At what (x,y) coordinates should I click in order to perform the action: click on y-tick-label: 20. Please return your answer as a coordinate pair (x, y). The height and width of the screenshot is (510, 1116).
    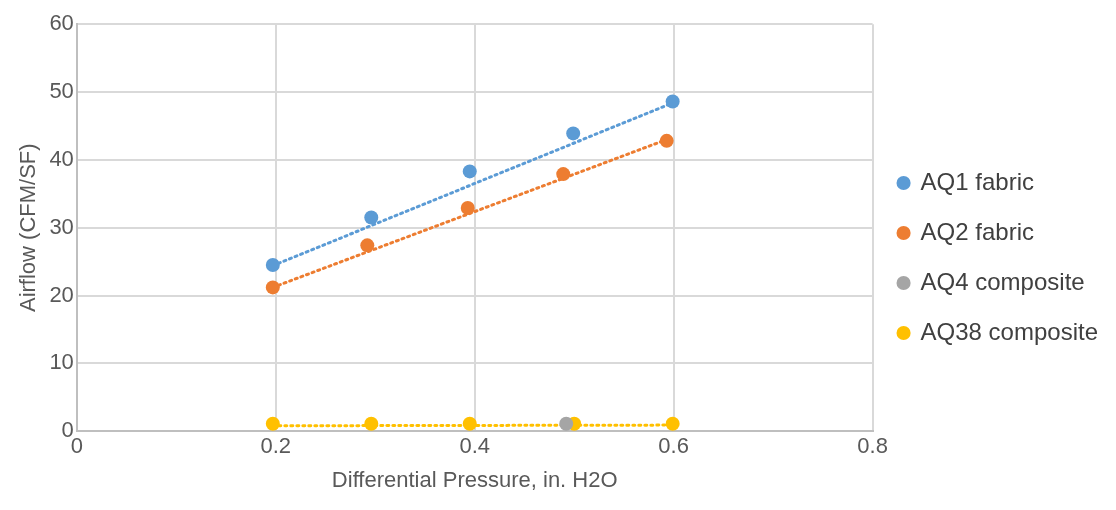
    Looking at the image, I should click on (61, 294).